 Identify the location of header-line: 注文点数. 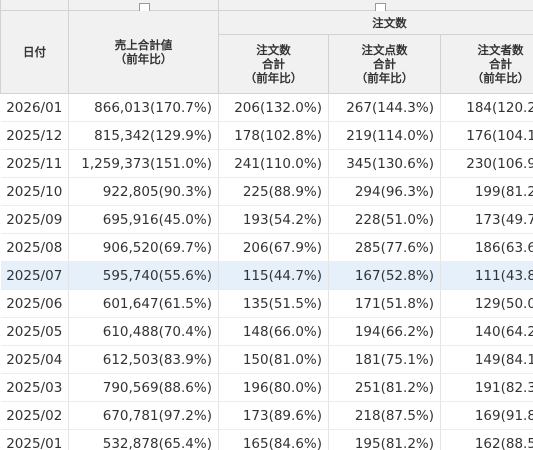
(384, 50).